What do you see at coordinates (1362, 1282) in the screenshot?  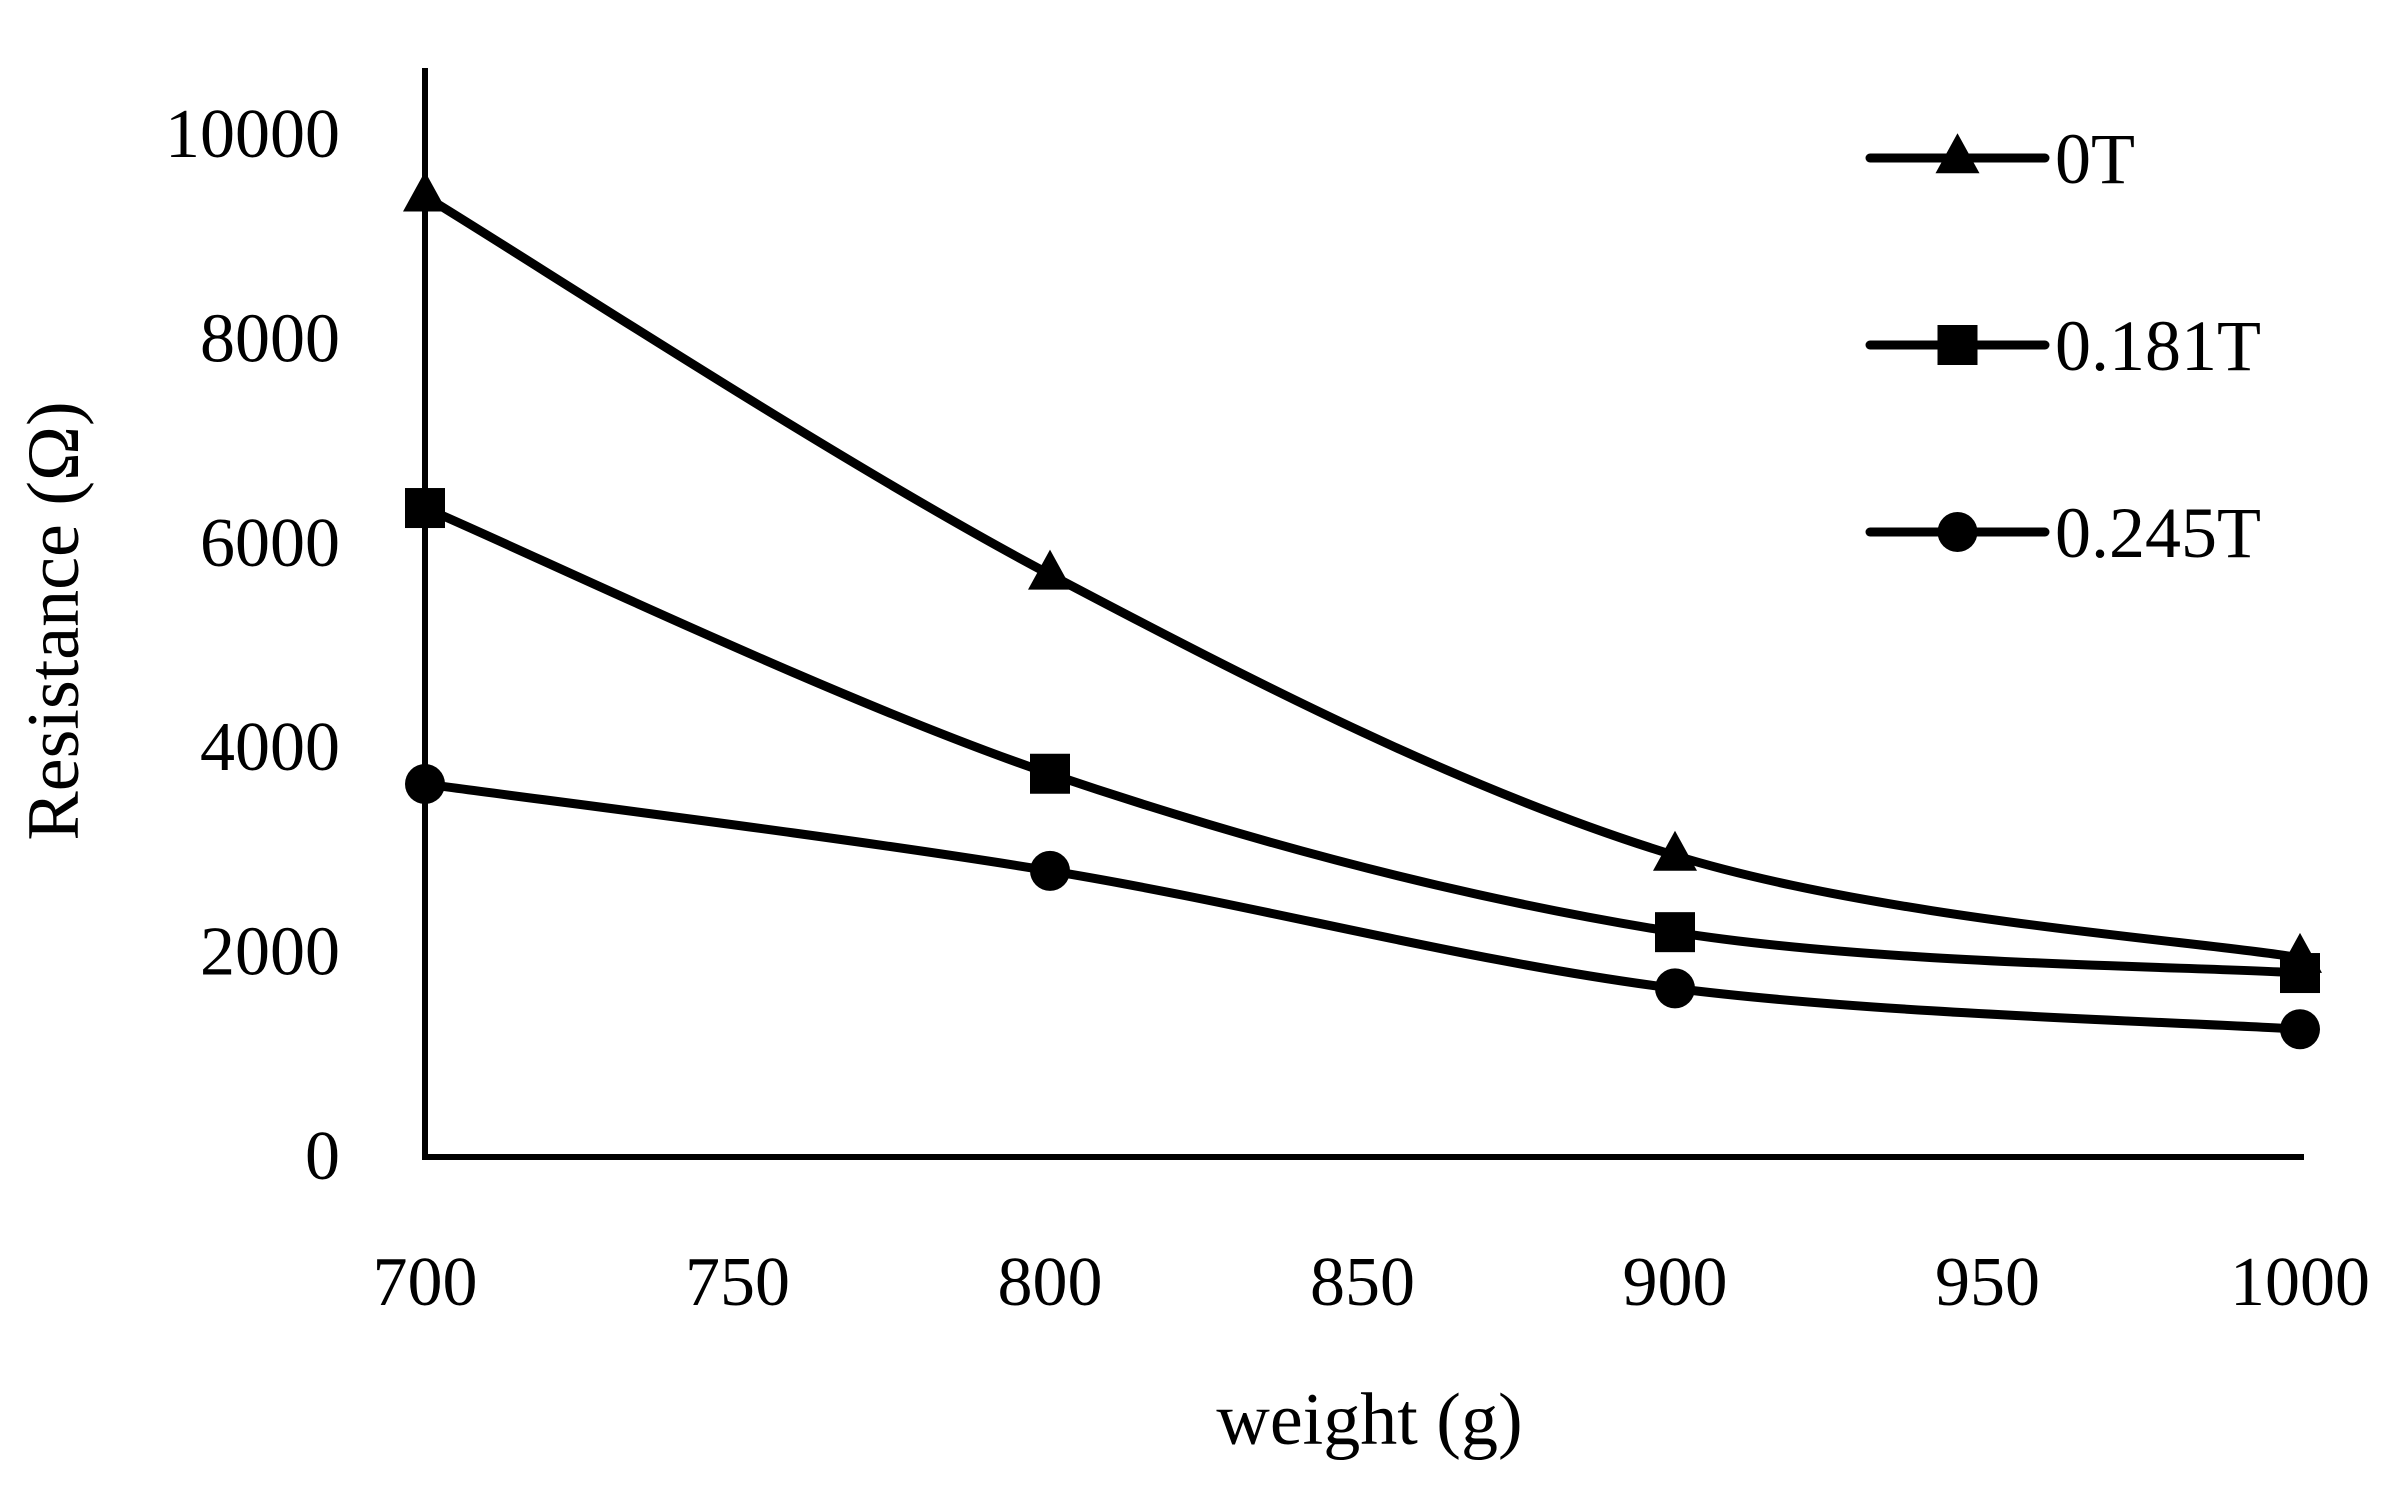 I see `x-tick-label: 850` at bounding box center [1362, 1282].